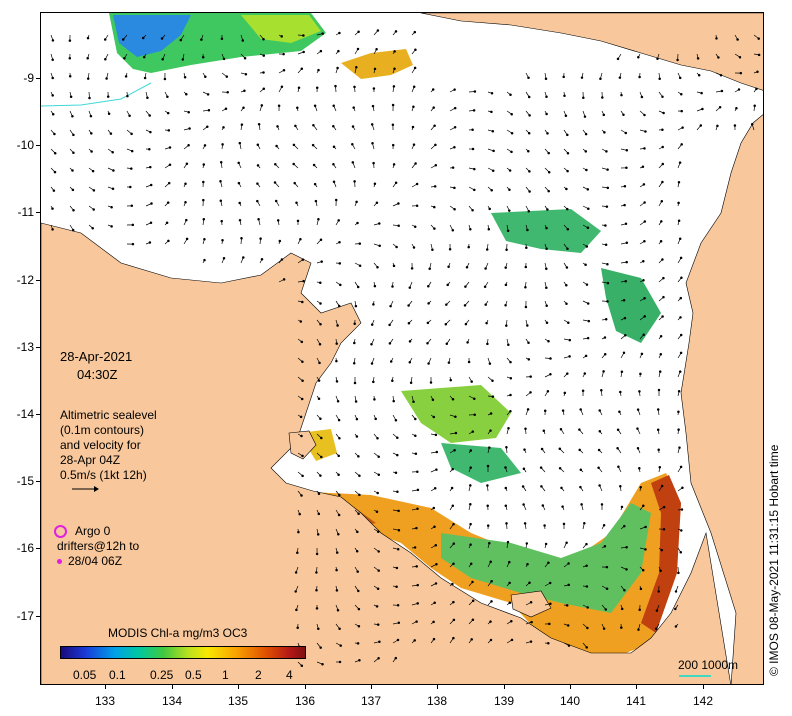 This screenshot has height=716, width=792. What do you see at coordinates (25, 548) in the screenshot?
I see `lat-label: -16` at bounding box center [25, 548].